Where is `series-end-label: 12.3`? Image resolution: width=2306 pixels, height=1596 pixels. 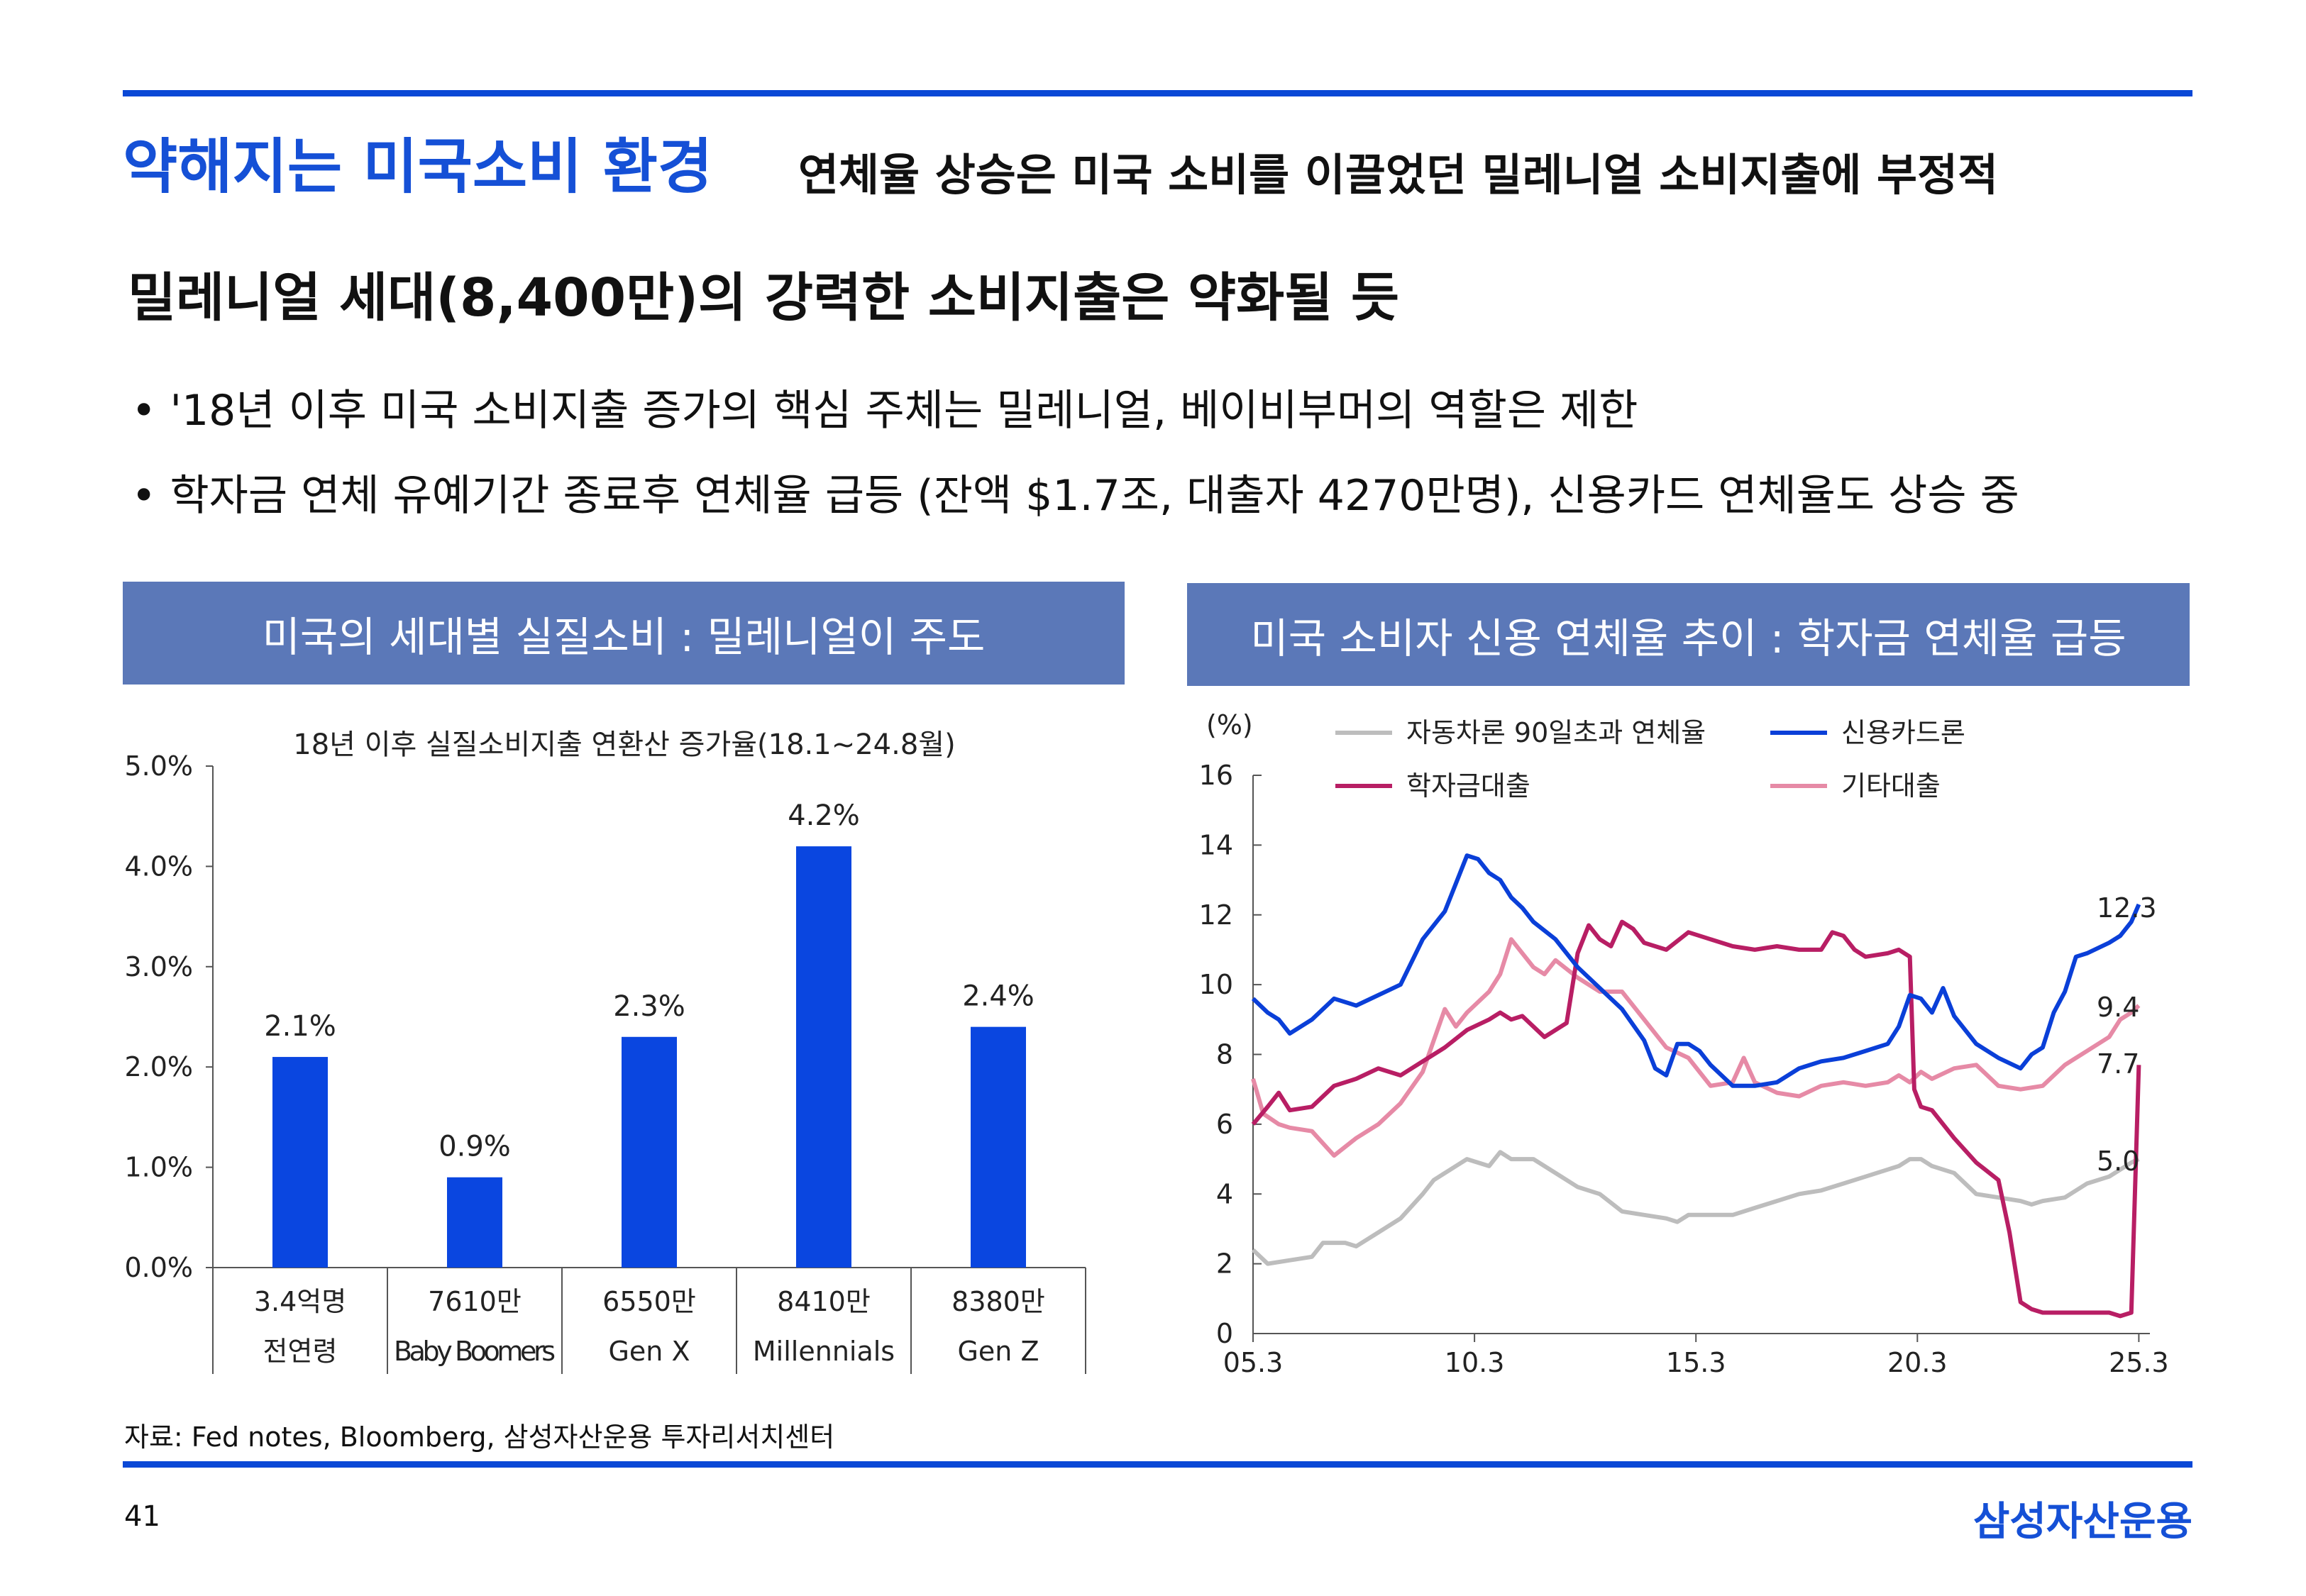 series-end-label: 12.3 is located at coordinates (2127, 908).